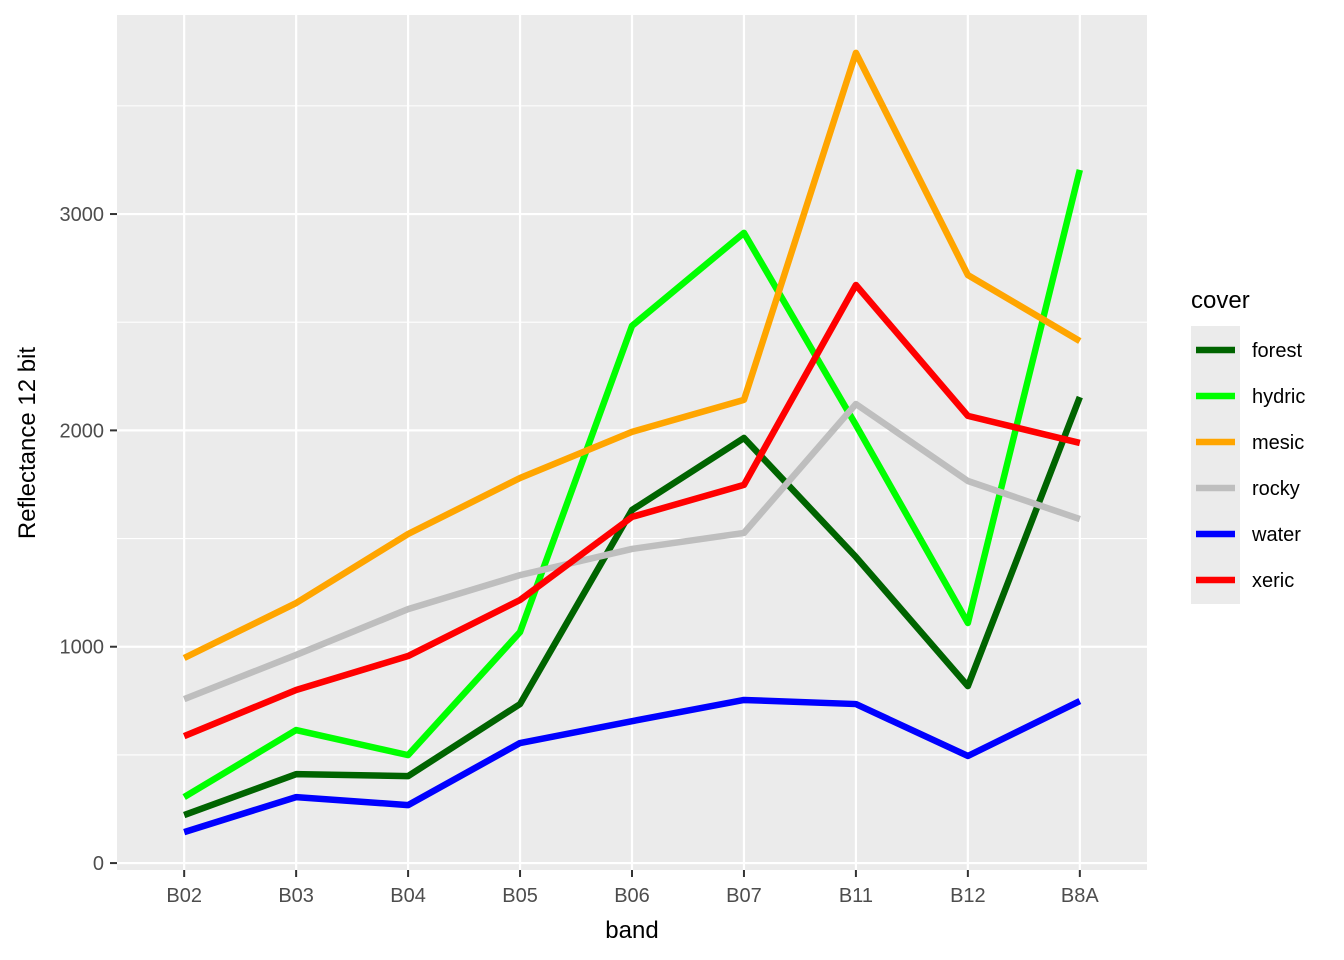 This screenshot has width=1344, height=960. What do you see at coordinates (632, 766) in the screenshot?
I see `series-line-water` at bounding box center [632, 766].